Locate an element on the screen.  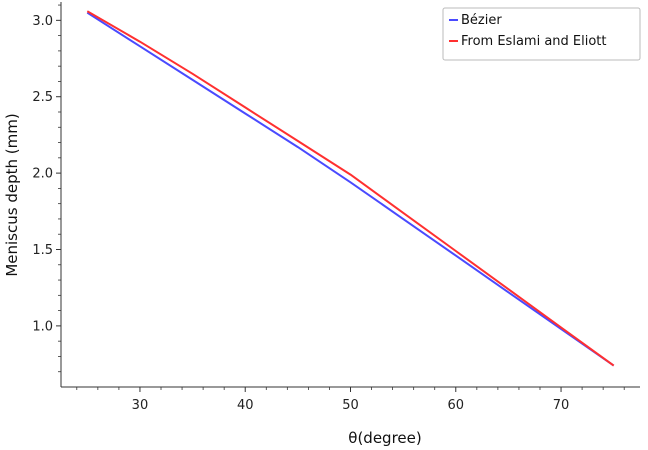
legend: Bézier From Eslami and Eliott is located at coordinates (541, 34).